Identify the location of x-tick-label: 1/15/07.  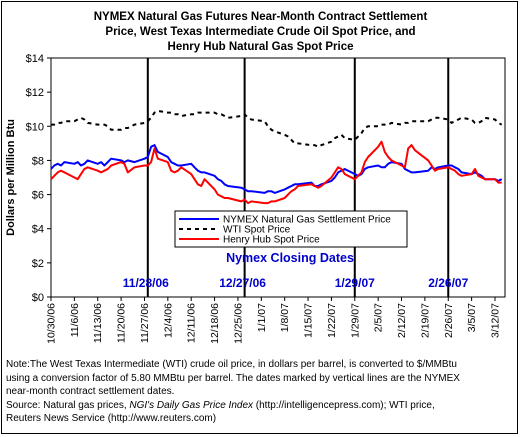
(309, 320).